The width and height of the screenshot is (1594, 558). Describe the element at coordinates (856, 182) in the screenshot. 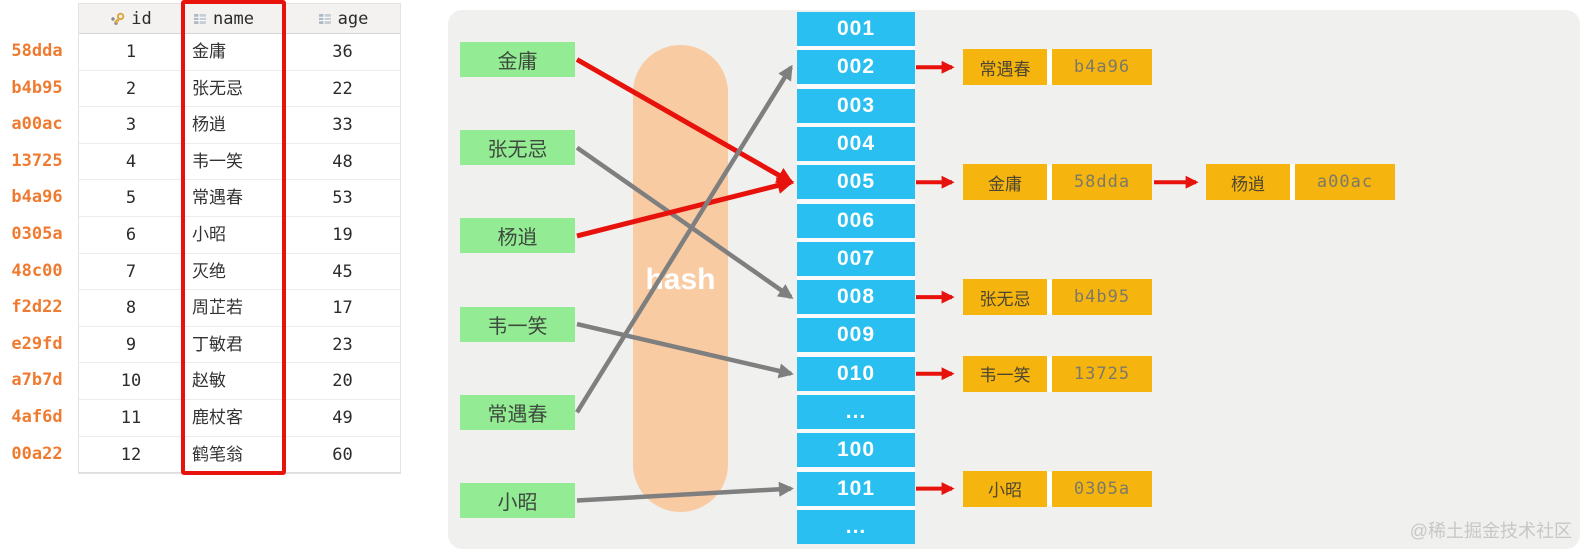

I see `bucket-cell: 005` at that location.